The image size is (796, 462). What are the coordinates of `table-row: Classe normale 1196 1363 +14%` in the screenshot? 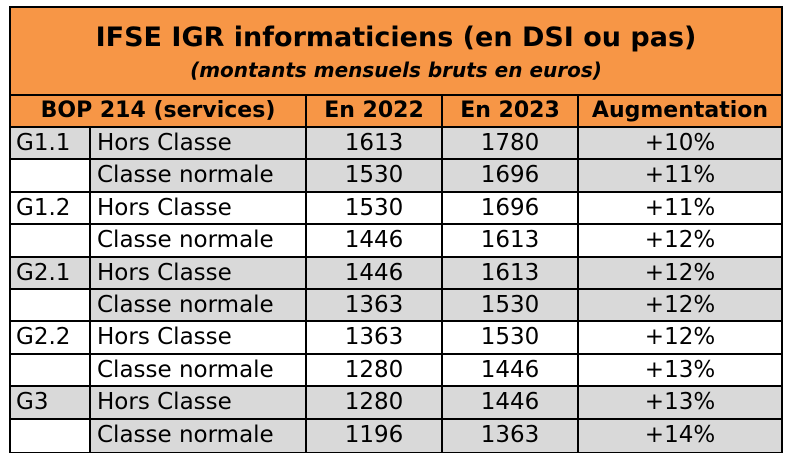 It's located at (396, 435).